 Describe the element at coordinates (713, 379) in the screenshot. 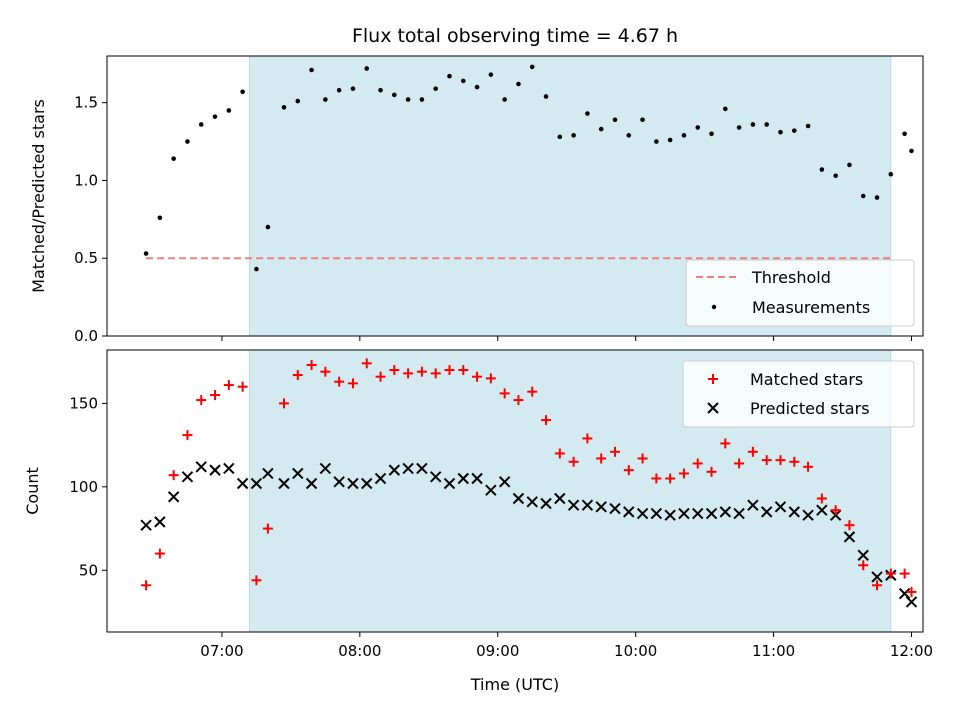

I see `legend-matched-swatch` at that location.